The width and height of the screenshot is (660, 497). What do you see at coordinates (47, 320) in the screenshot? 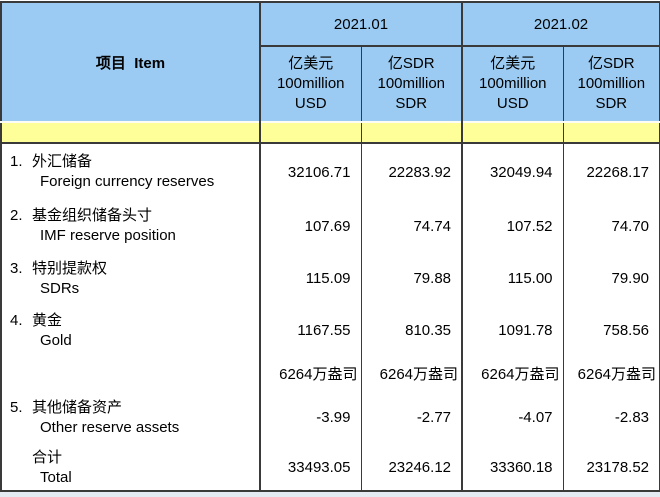
I see `row-label-cn: 黄金` at bounding box center [47, 320].